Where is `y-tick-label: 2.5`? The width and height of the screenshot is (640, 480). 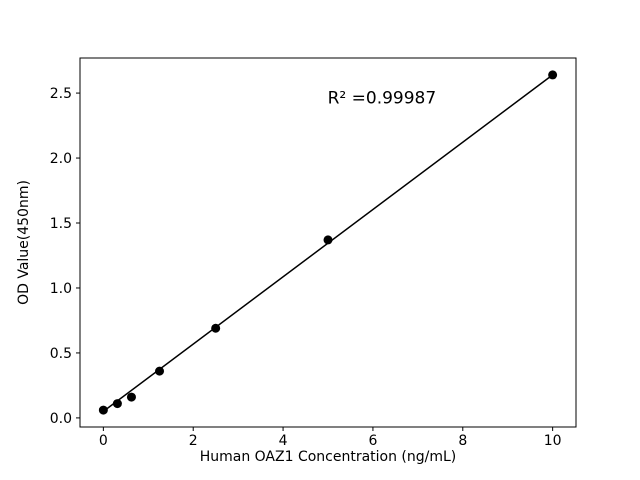 y-tick-label: 2.5 is located at coordinates (61, 94).